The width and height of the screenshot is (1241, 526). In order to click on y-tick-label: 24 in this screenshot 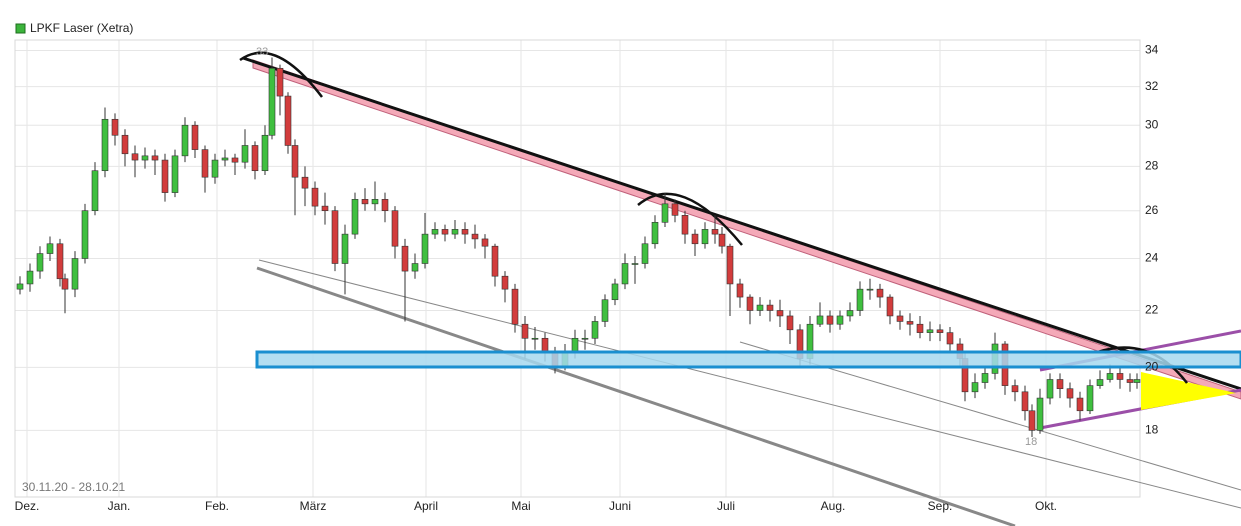, I will do `click(1152, 258)`.